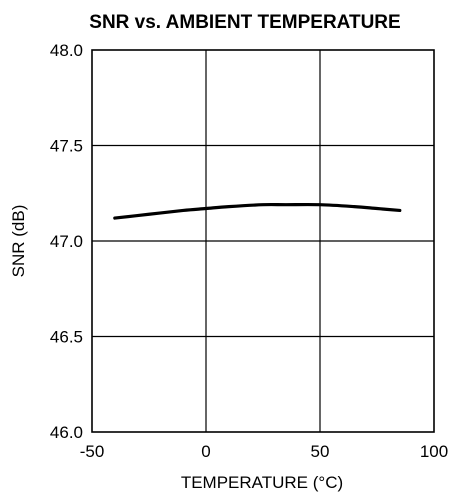 The height and width of the screenshot is (496, 455). Describe the element at coordinates (18, 241) in the screenshot. I see `y-axis-label: SNR (dB)` at that location.